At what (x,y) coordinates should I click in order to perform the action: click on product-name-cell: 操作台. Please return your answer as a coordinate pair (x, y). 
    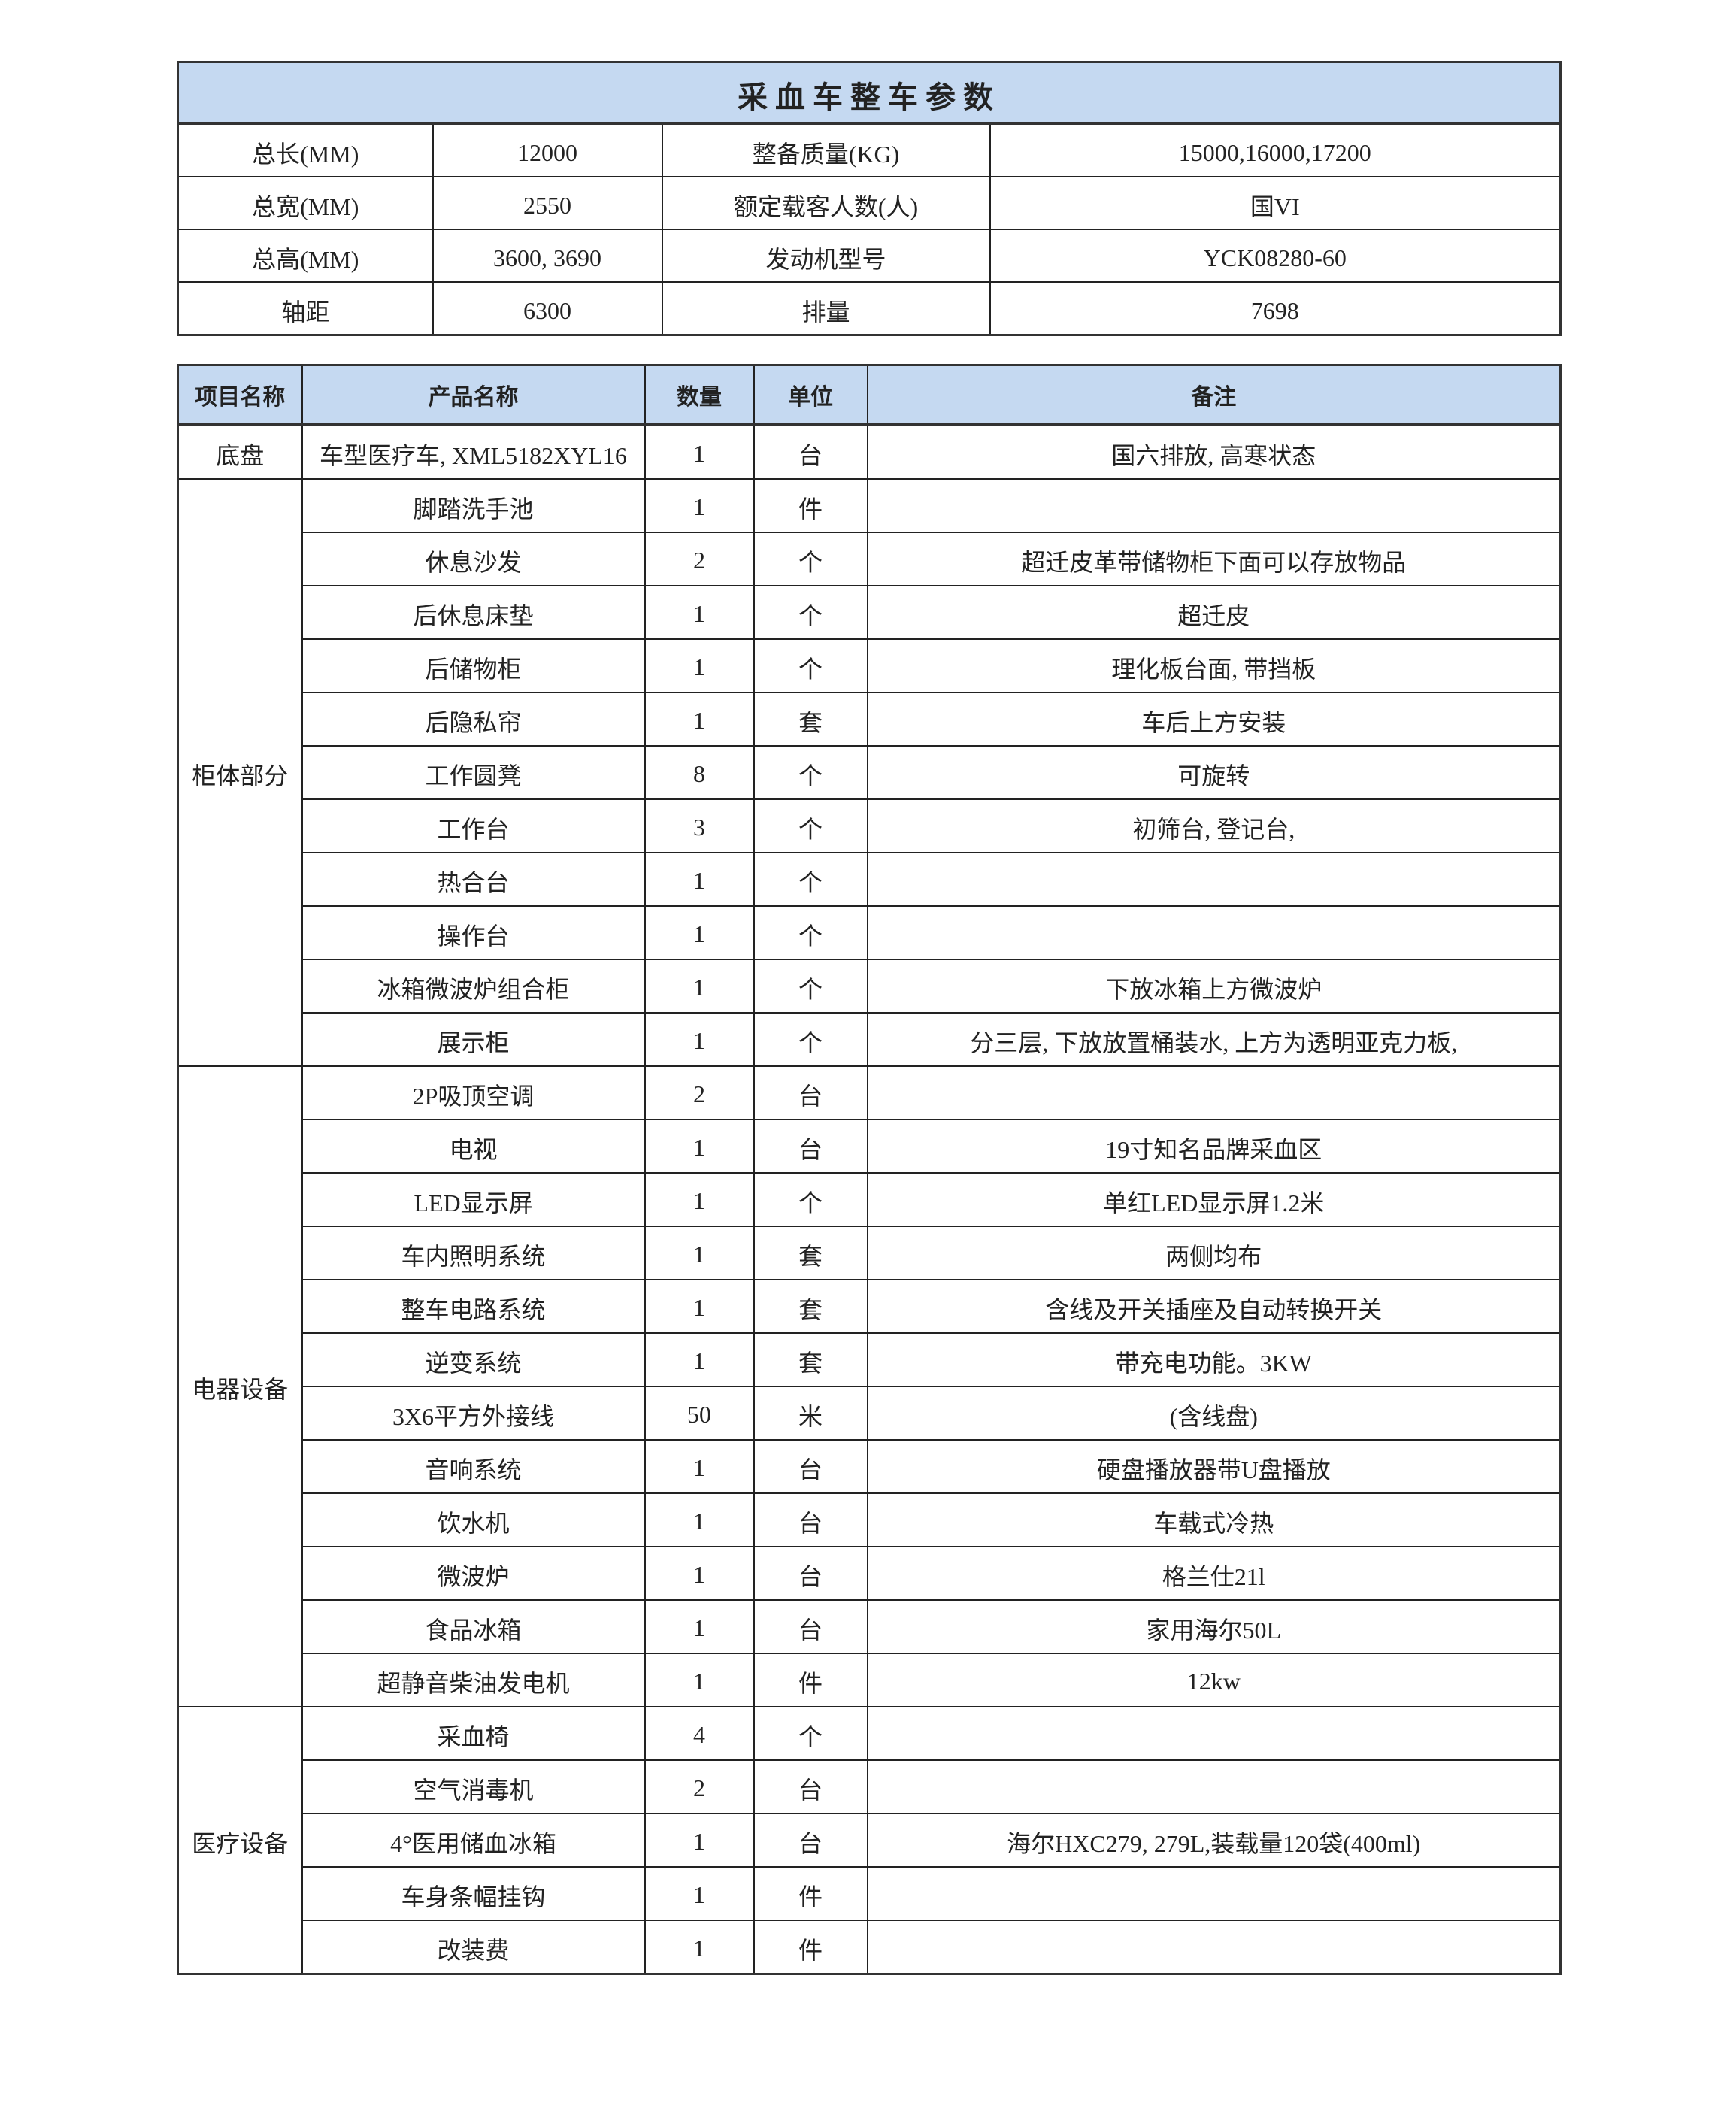
    Looking at the image, I should click on (473, 932).